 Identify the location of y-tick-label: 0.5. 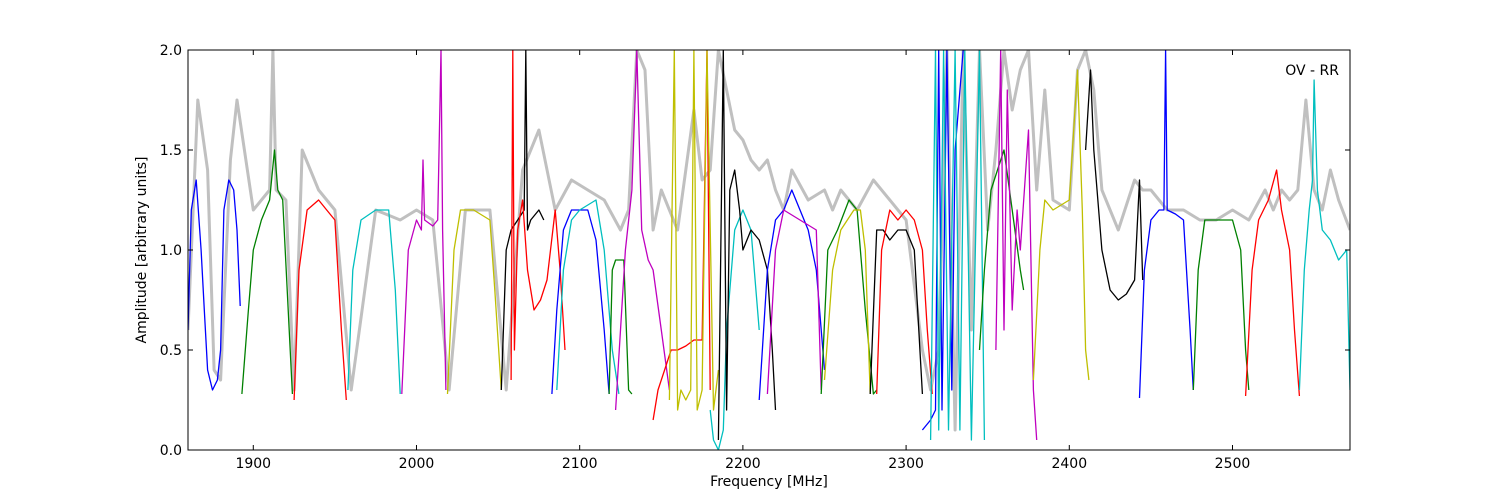
(171, 351).